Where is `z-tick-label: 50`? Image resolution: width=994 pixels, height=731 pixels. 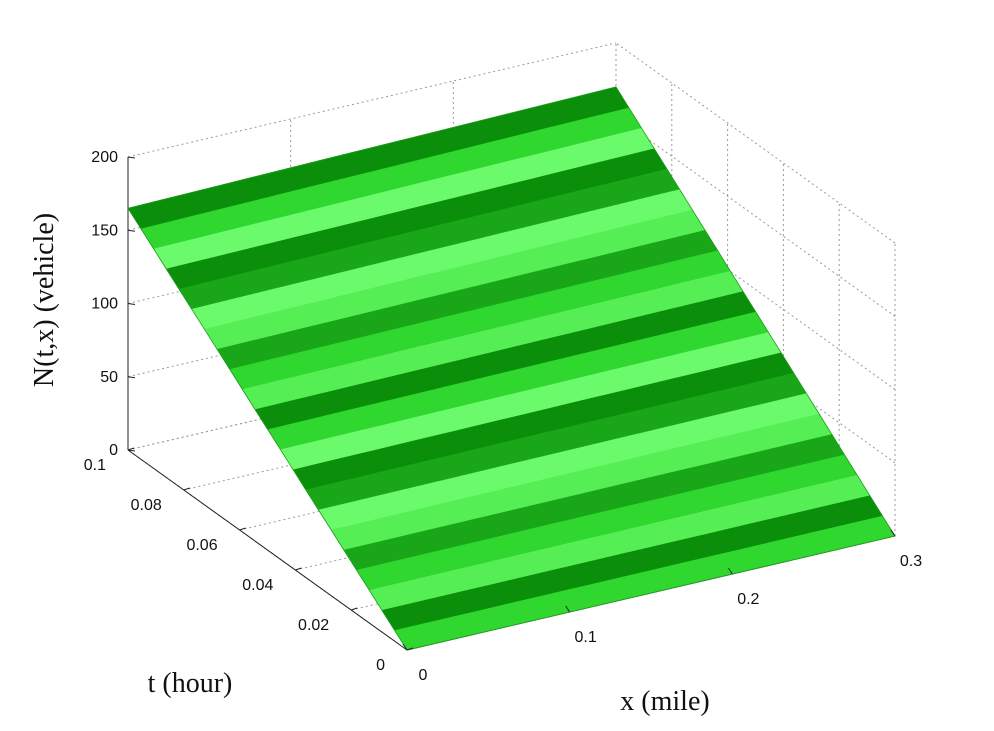 z-tick-label: 50 is located at coordinates (109, 377).